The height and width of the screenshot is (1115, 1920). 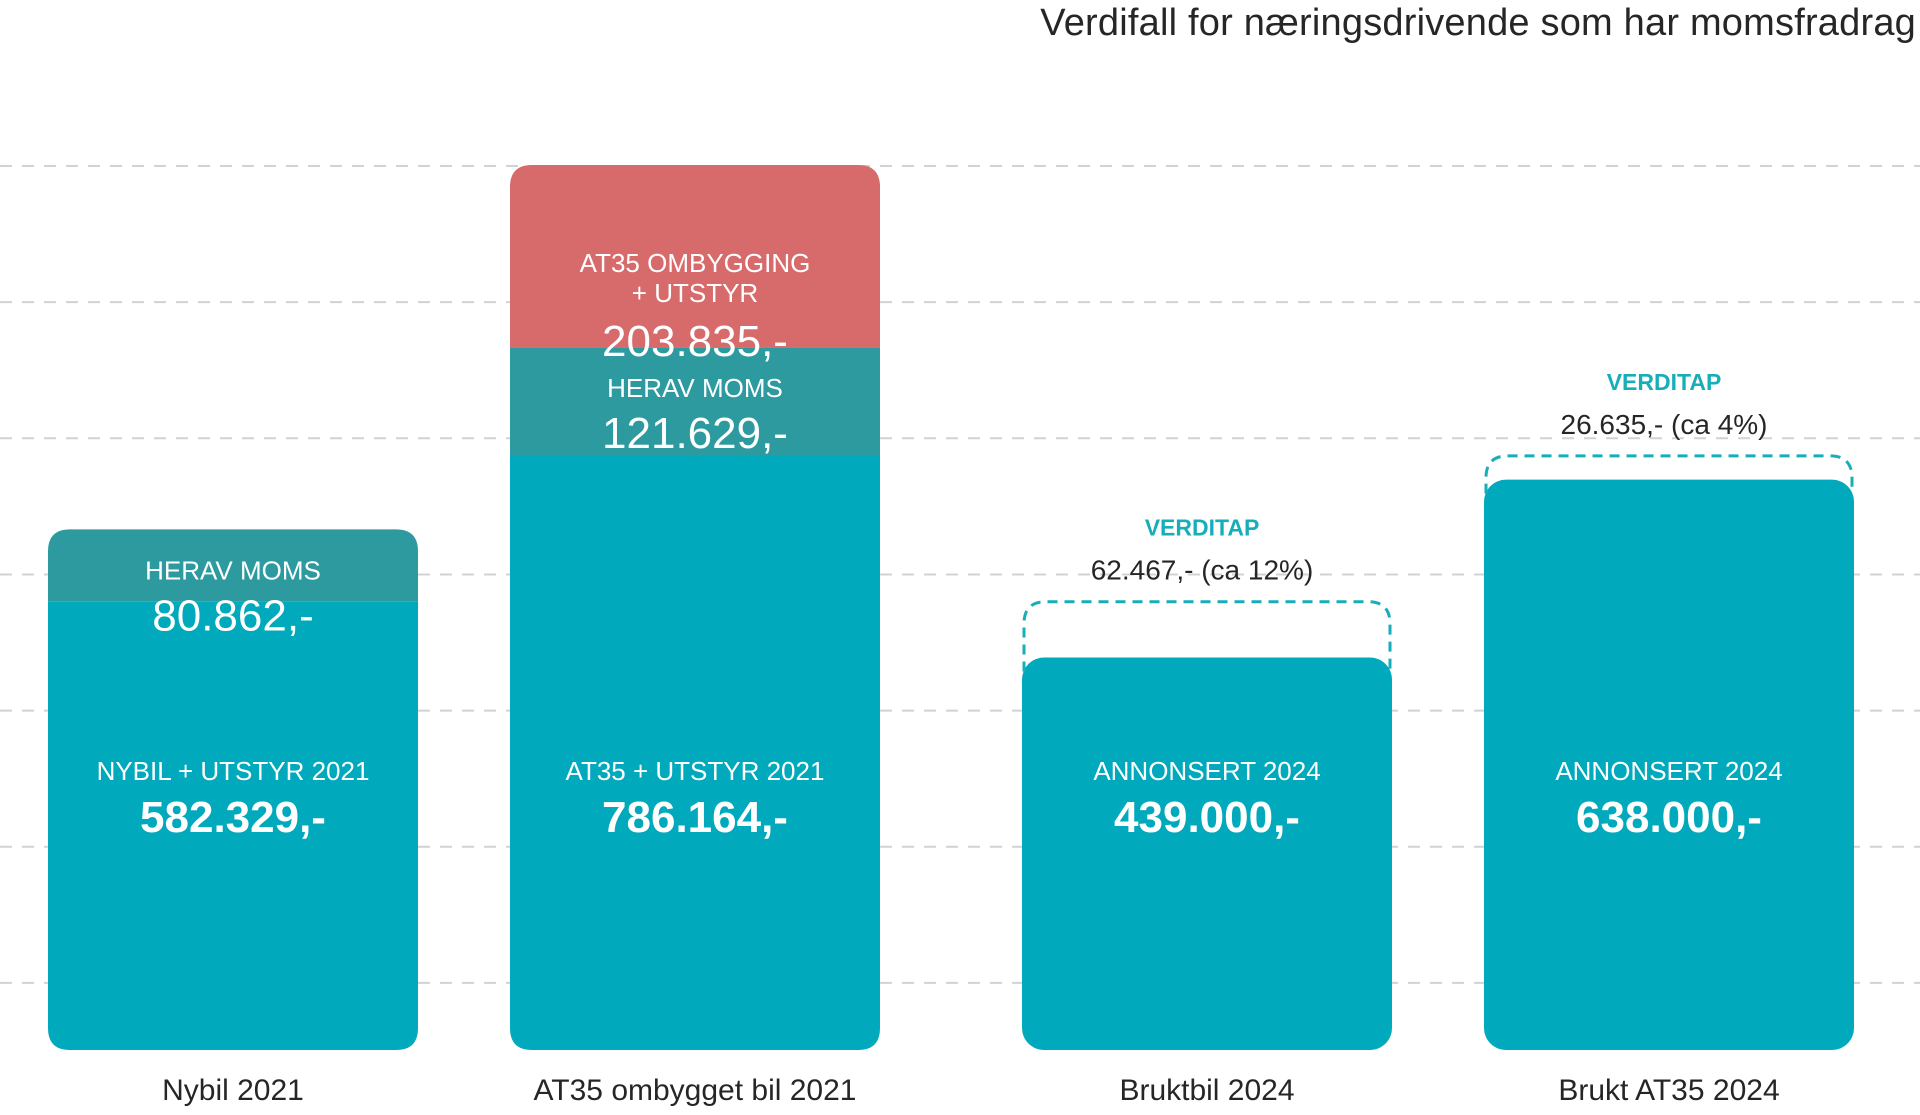 What do you see at coordinates (232, 615) in the screenshot?
I see `bar-value-vat: 80.862,-` at bounding box center [232, 615].